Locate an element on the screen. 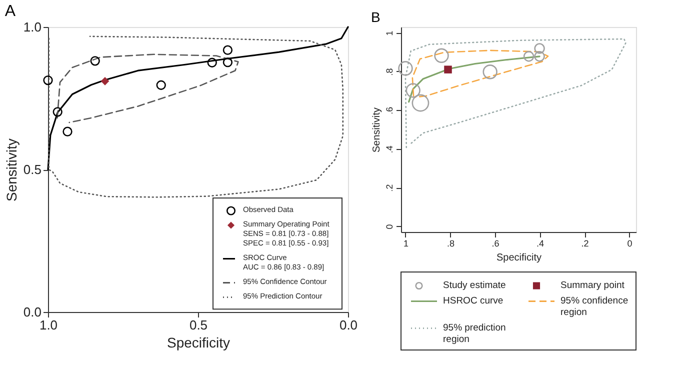 This screenshot has height=374, width=682. y-tick-label: .4 is located at coordinates (389, 150).